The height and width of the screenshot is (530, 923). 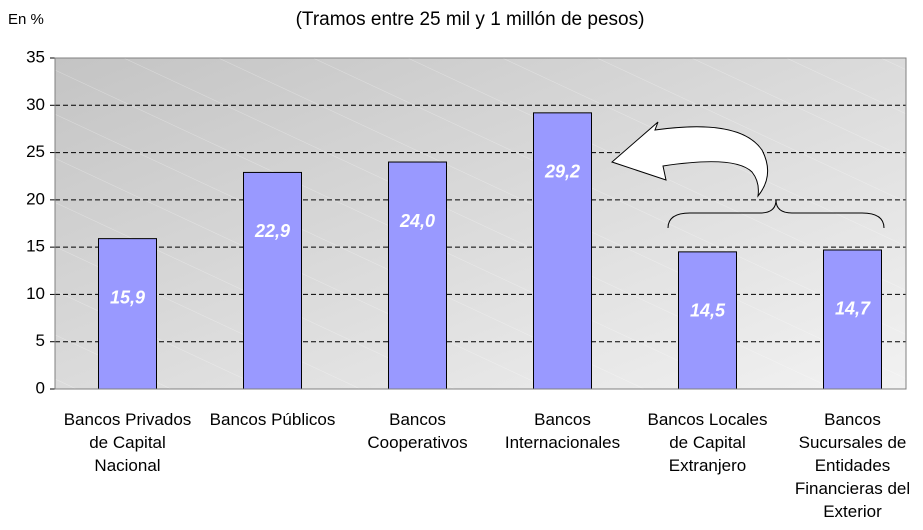 I want to click on arrow, so click(x=690, y=159).